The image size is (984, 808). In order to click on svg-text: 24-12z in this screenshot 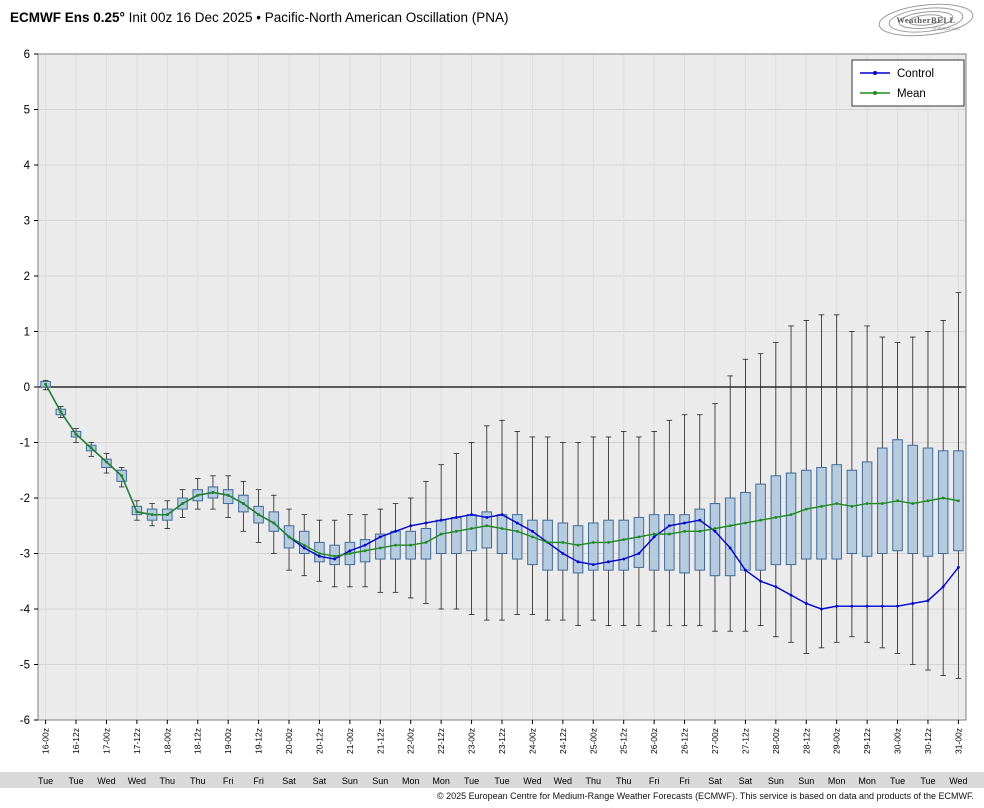, I will do `click(563, 741)`.